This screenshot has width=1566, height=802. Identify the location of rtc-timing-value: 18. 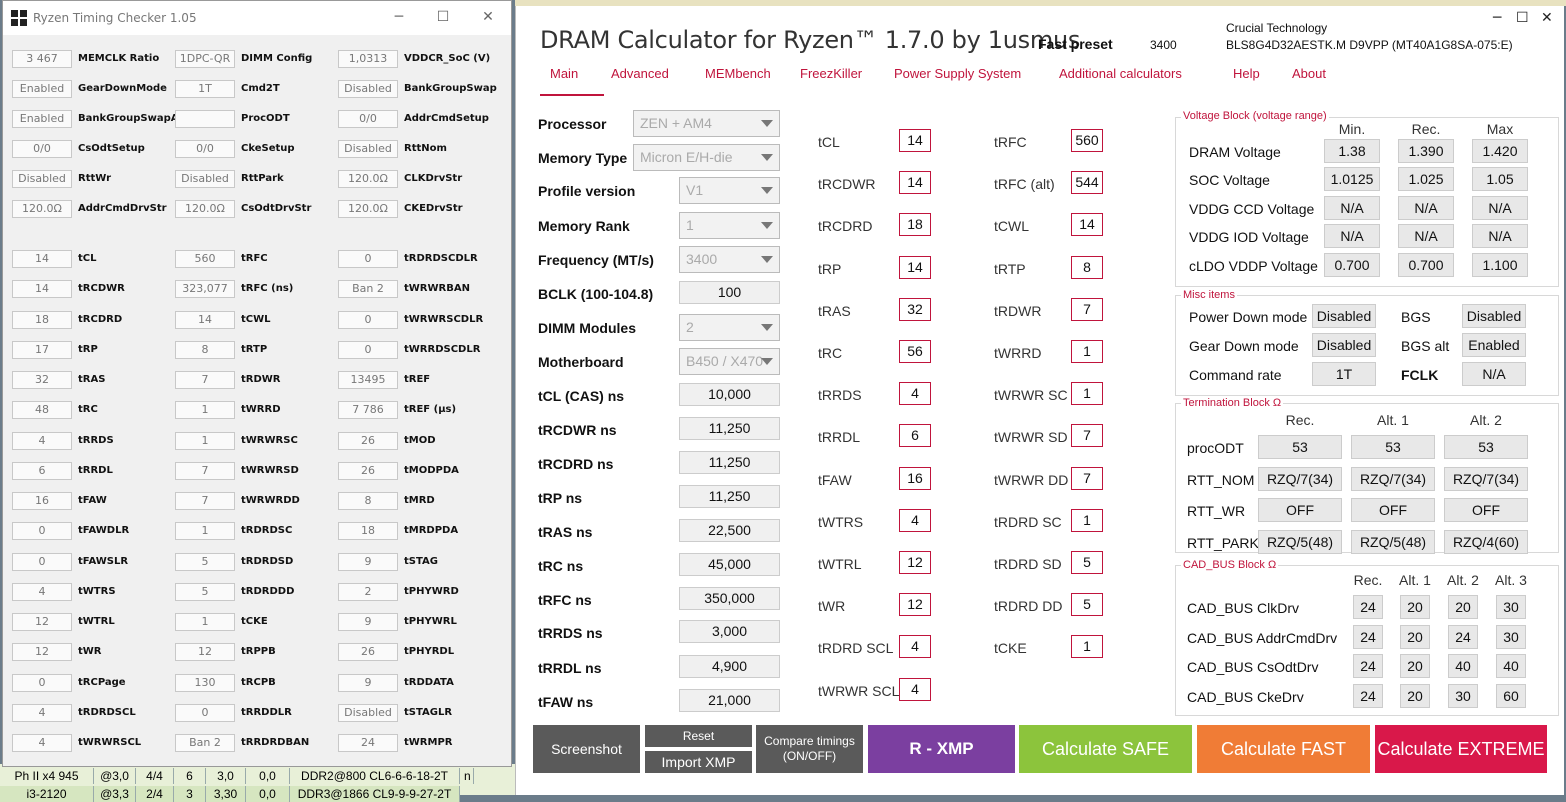
(42, 319).